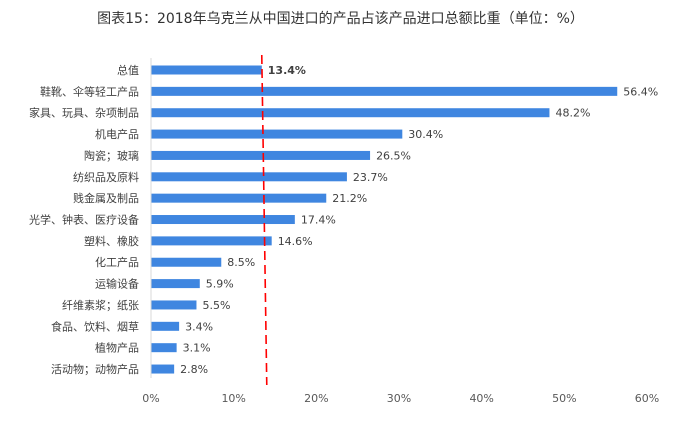  Describe the element at coordinates (370, 177) in the screenshot. I see `value-label: 23.7%` at that location.